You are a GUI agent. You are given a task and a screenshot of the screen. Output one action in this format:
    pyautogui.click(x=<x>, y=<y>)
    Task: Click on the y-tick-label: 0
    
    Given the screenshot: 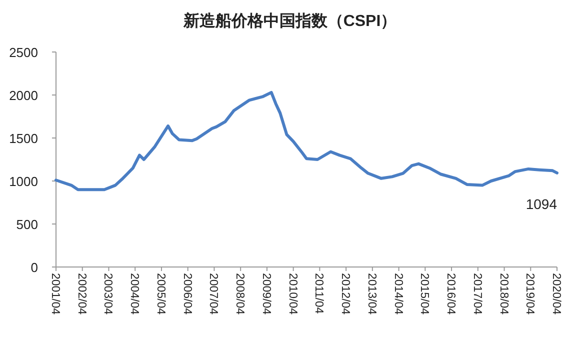 What is the action you would take?
    pyautogui.click(x=34, y=267)
    